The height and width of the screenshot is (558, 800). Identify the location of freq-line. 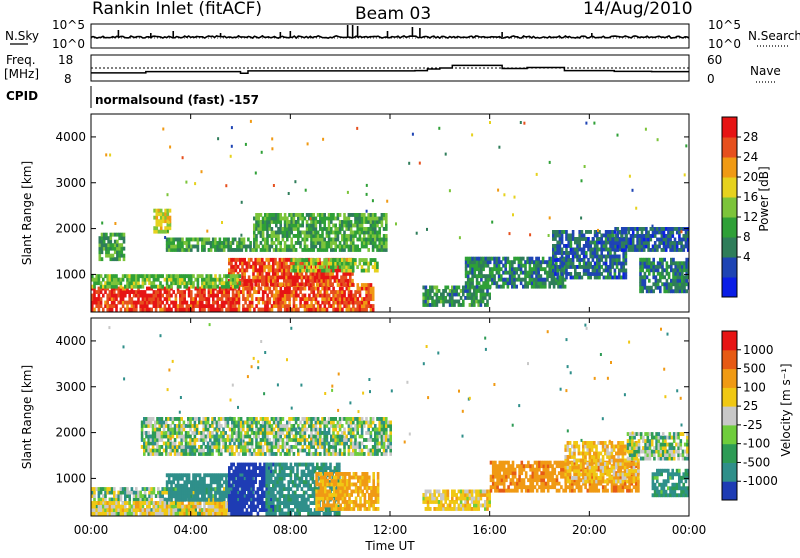
(390, 69).